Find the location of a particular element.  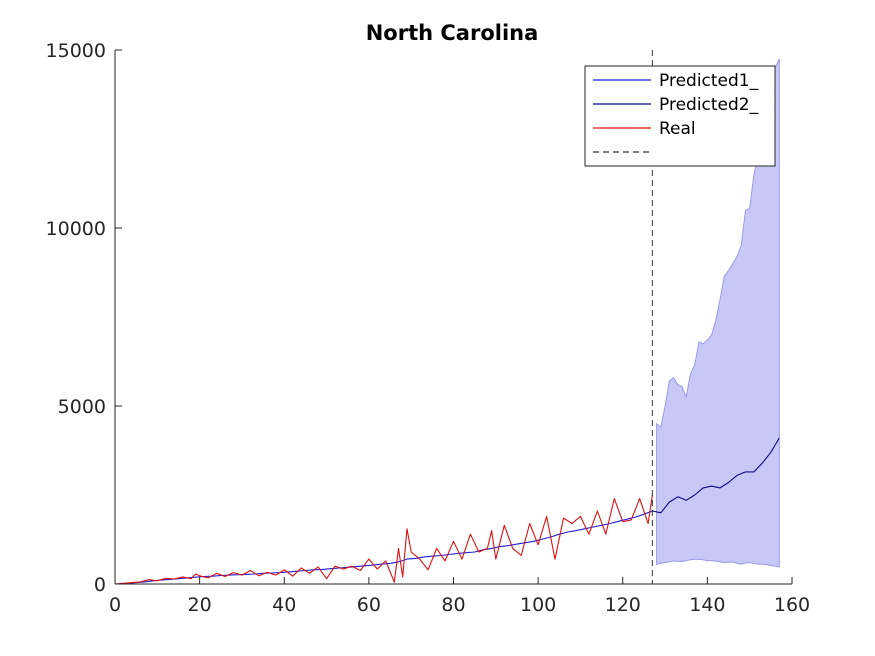

legend-label: Predicted1_ is located at coordinates (709, 81).